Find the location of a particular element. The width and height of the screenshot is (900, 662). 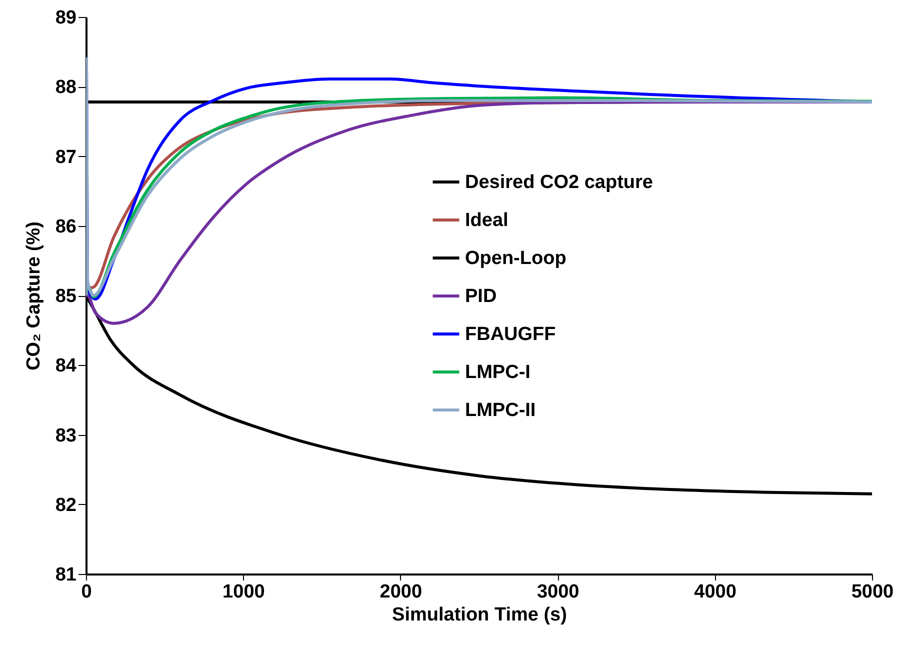

y-axis-title: CO₂ Capture (%) is located at coordinates (33, 296).